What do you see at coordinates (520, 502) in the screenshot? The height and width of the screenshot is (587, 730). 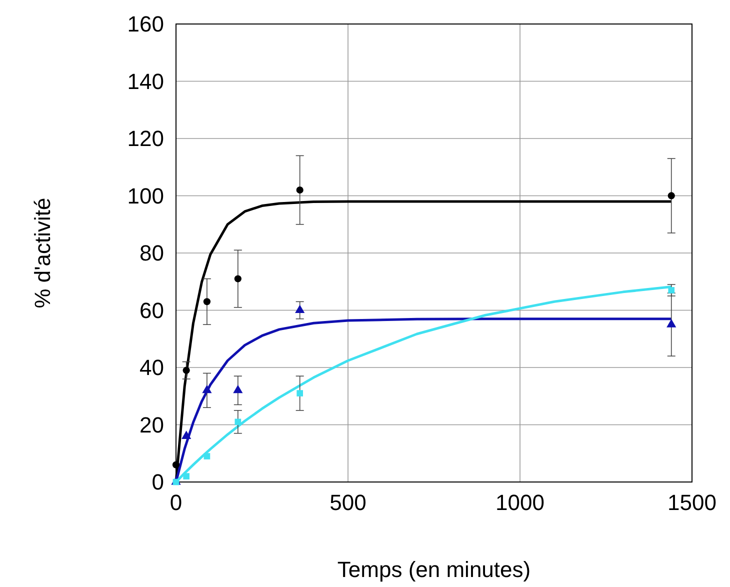 I see `x-tick-label: 1000` at bounding box center [520, 502].